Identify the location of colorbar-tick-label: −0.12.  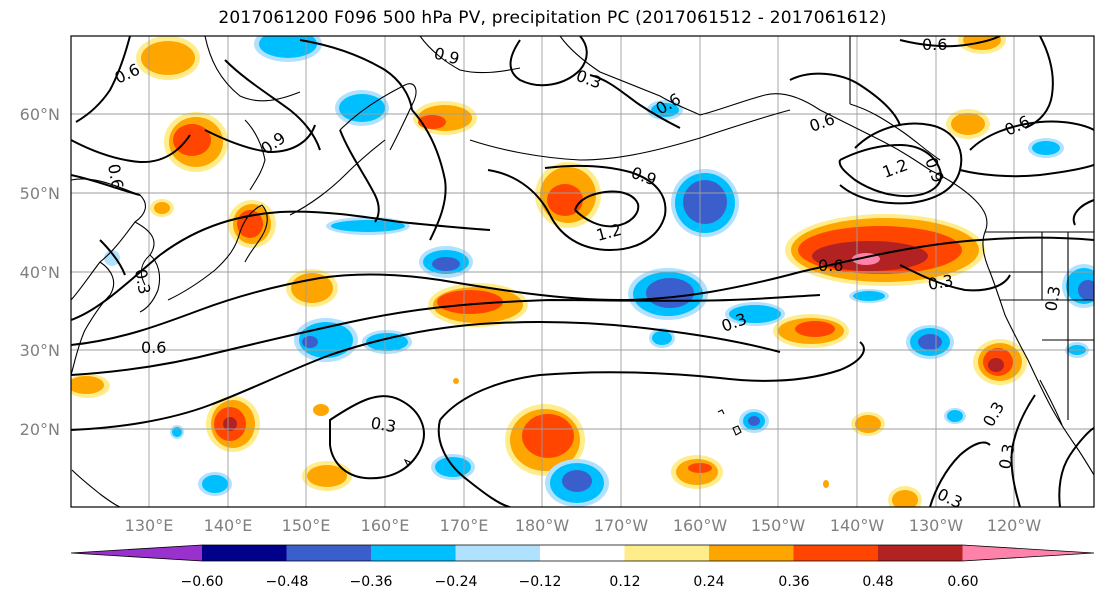
(540, 582).